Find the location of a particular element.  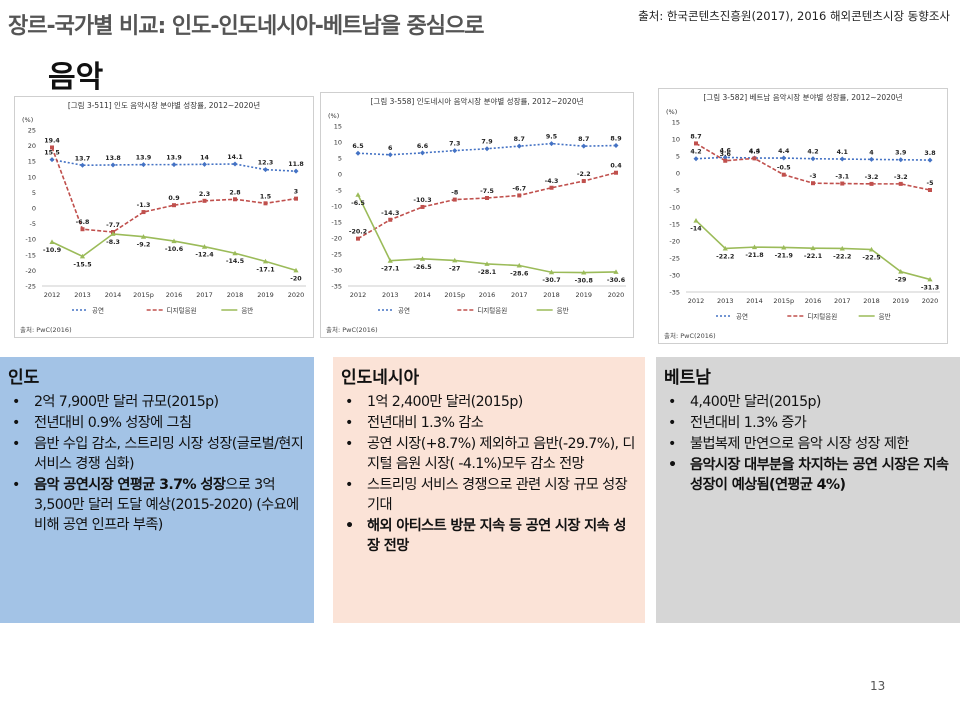

list-item: 스트리밍 서비스 경쟁으로 관련 시장 규모 성장 기대 is located at coordinates (489, 495).